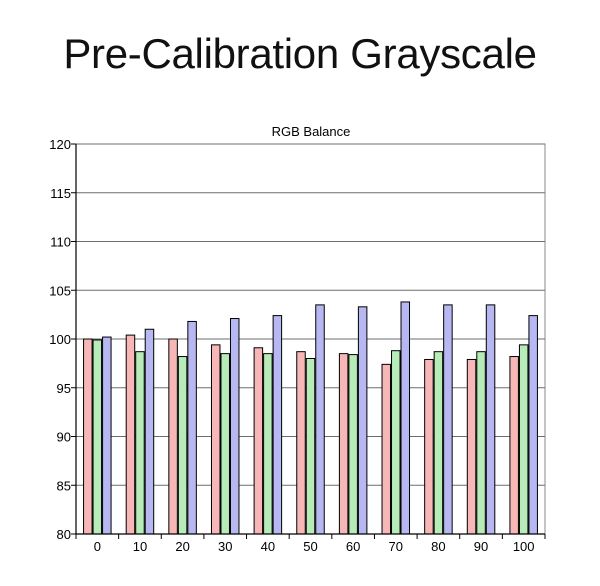 The image size is (600, 586). Describe the element at coordinates (438, 546) in the screenshot. I see `x-tick-label: 80` at that location.